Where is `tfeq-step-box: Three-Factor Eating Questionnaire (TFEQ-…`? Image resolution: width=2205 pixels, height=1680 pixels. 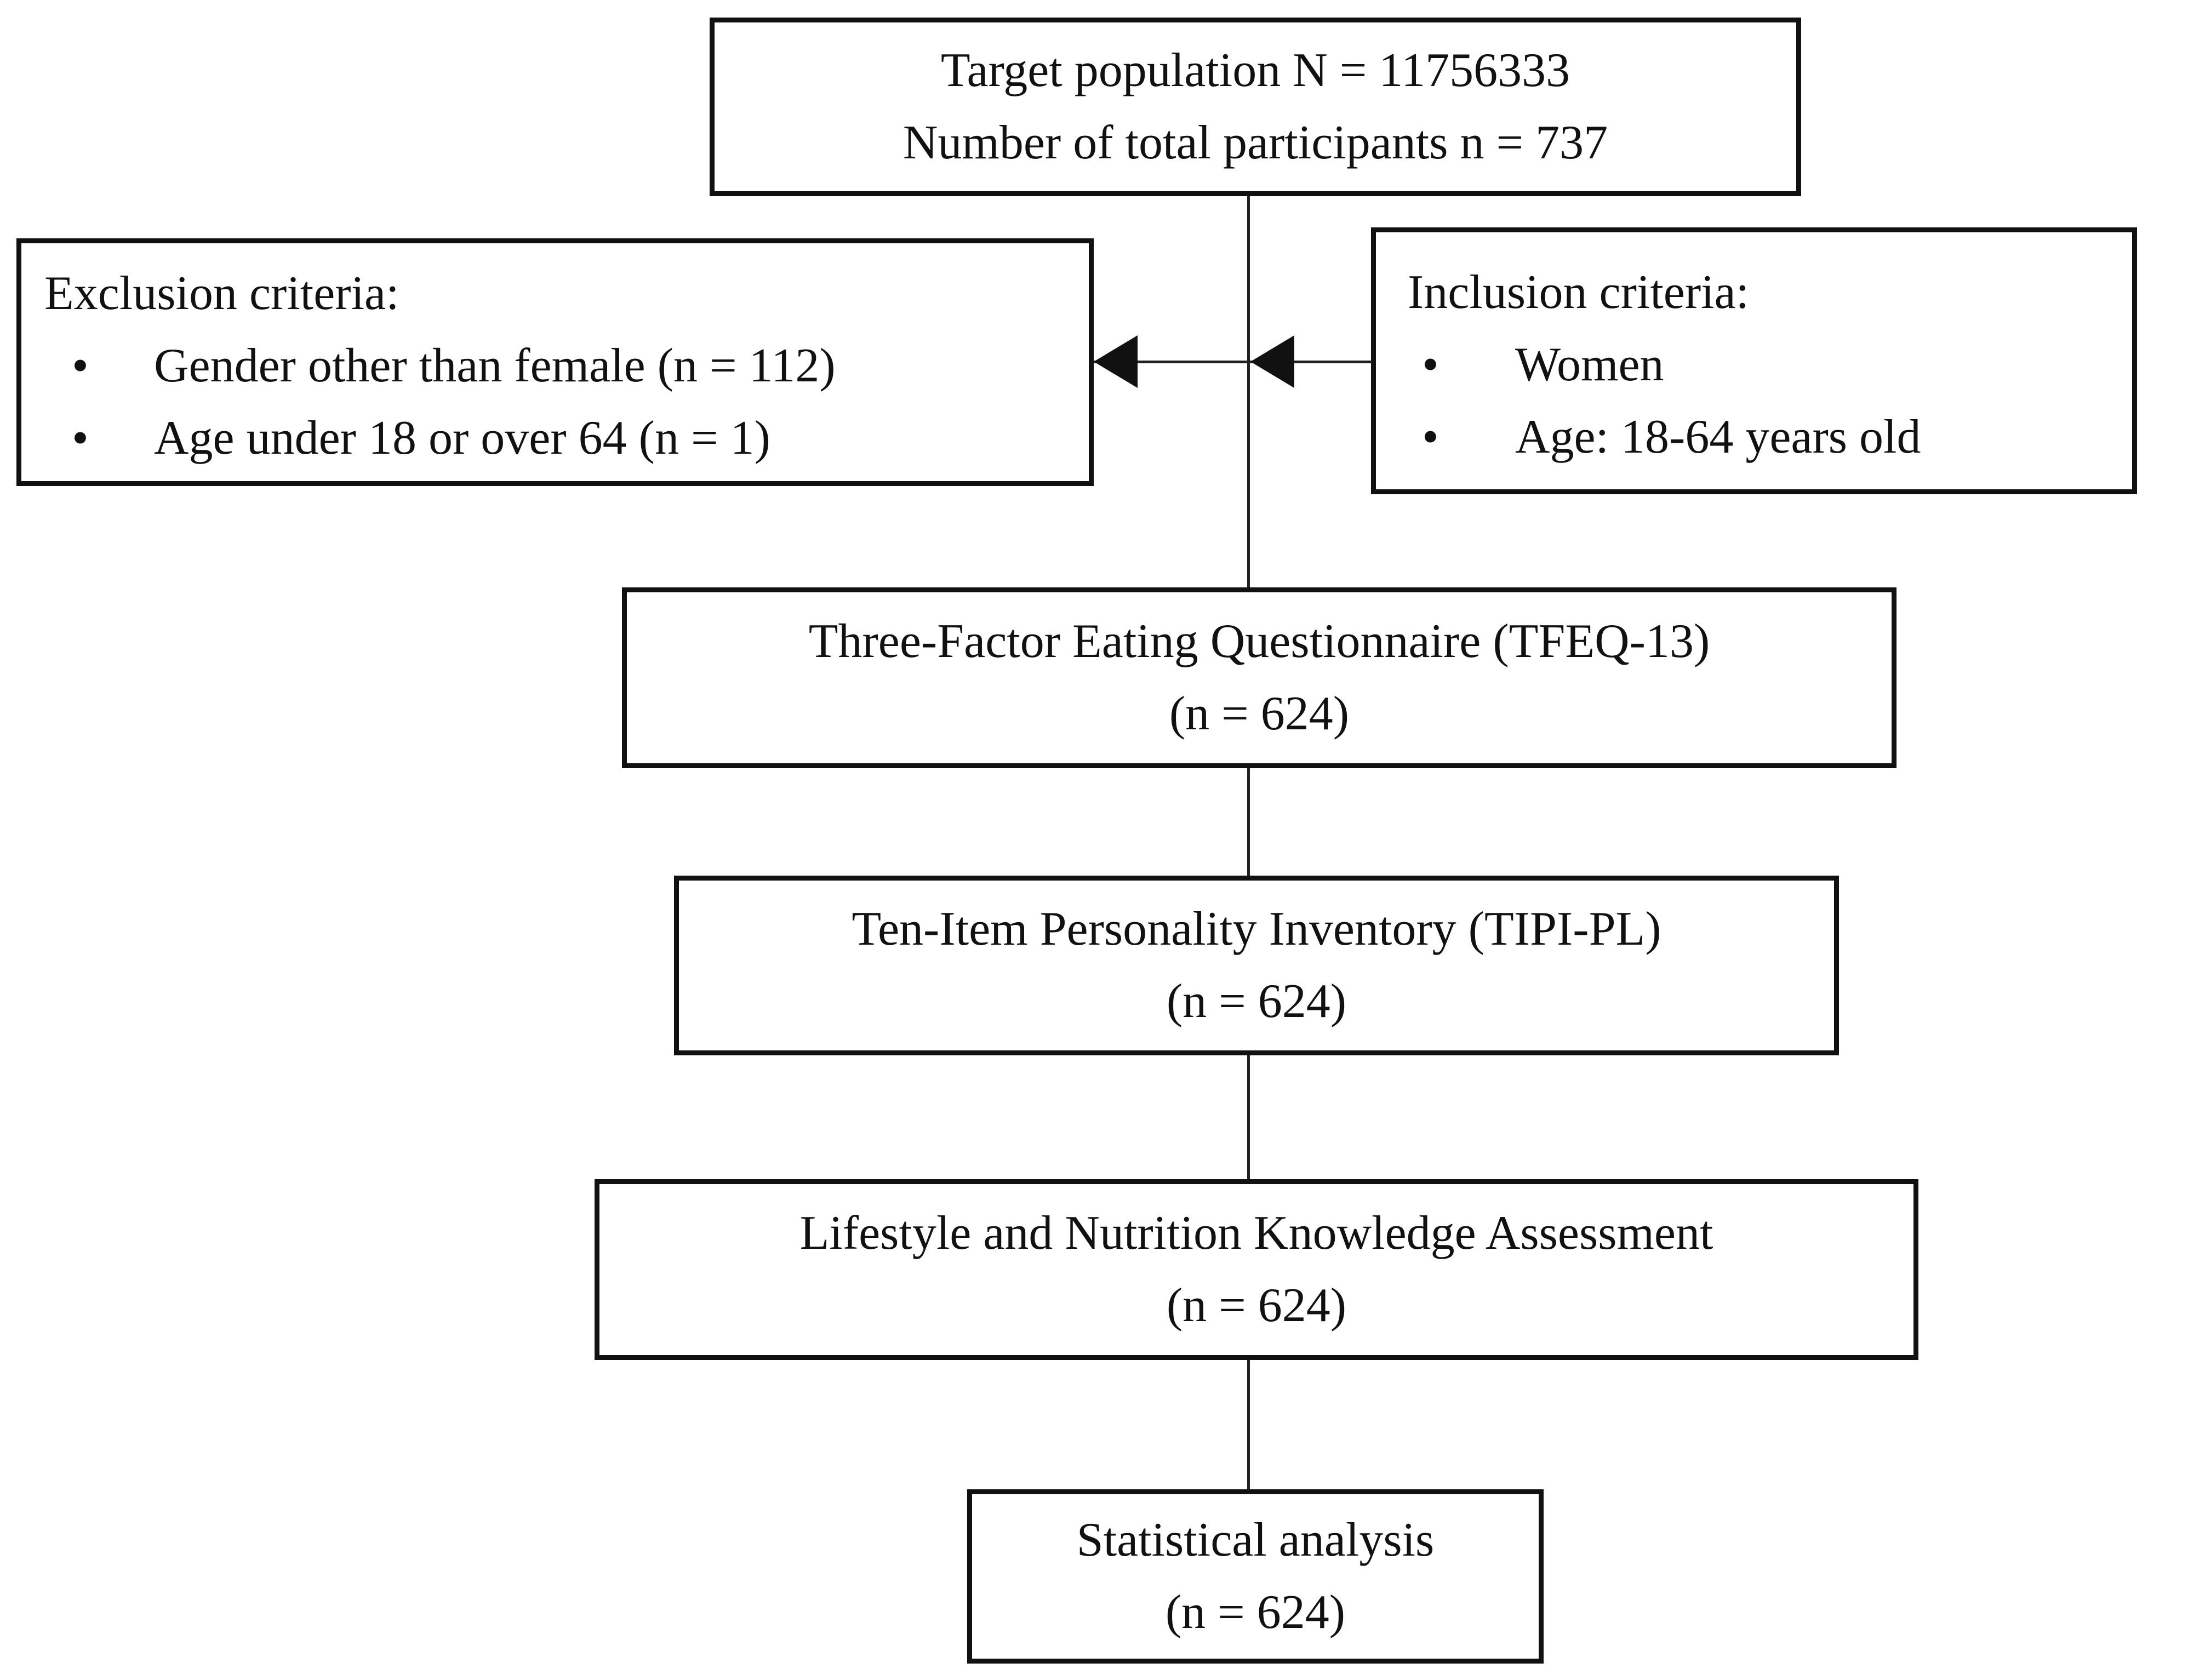 tfeq-step-box: Three-Factor Eating Questionnaire (TFEQ-… is located at coordinates (1259, 677).